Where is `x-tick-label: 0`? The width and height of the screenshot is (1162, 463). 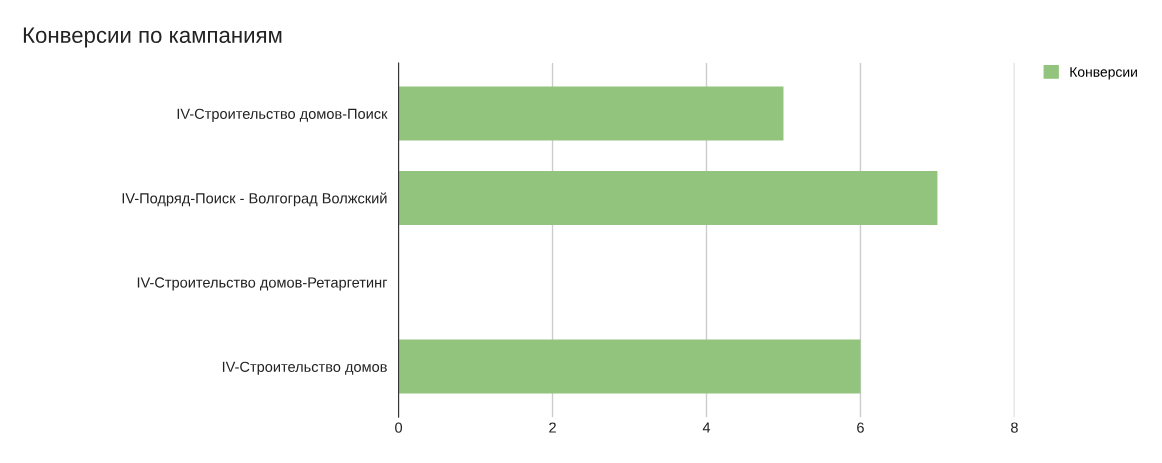
x-tick-label: 0 is located at coordinates (399, 427).